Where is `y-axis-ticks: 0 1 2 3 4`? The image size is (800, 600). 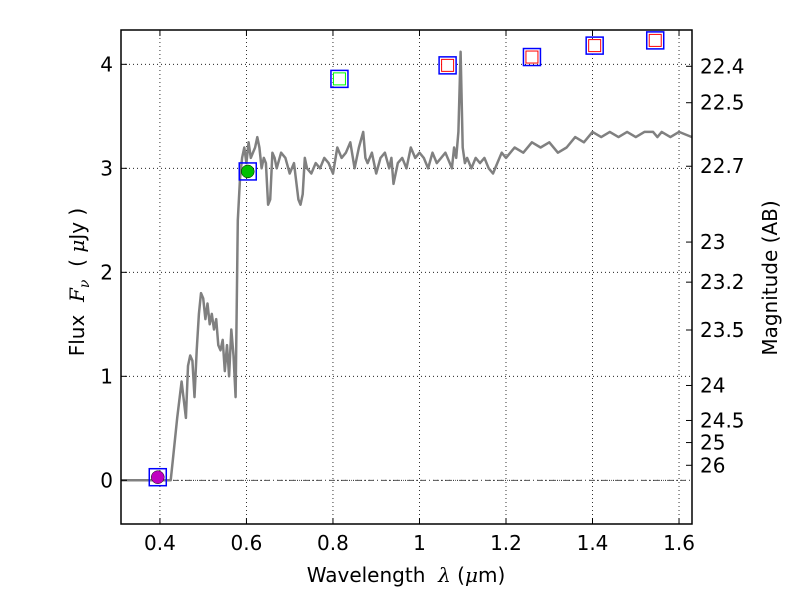
y-axis-ticks: 0 1 2 3 4 is located at coordinates (113, 272).